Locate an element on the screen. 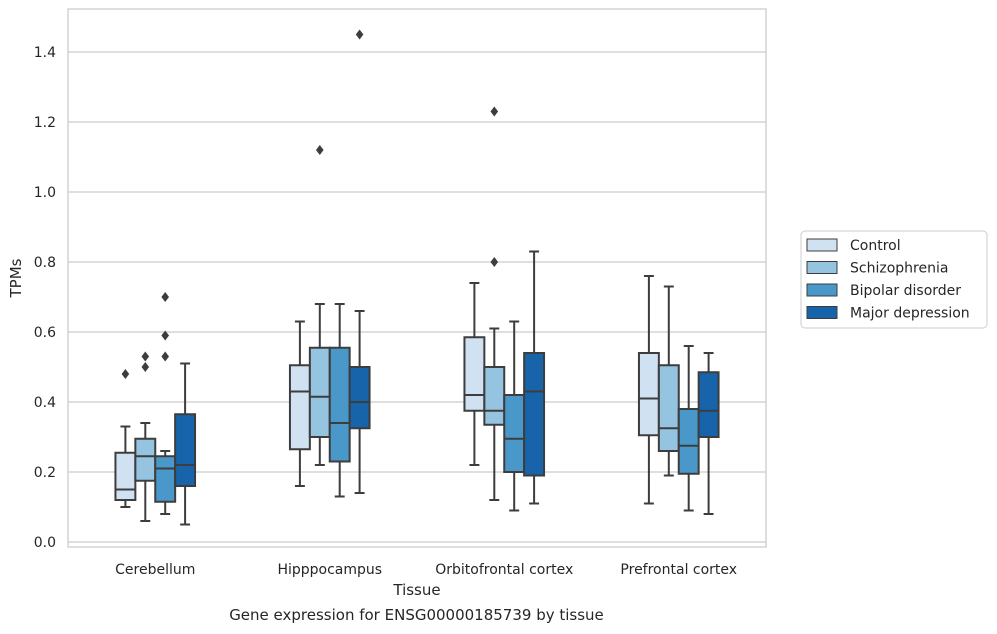 This screenshot has width=997, height=634. legend-label: Control is located at coordinates (875, 246).